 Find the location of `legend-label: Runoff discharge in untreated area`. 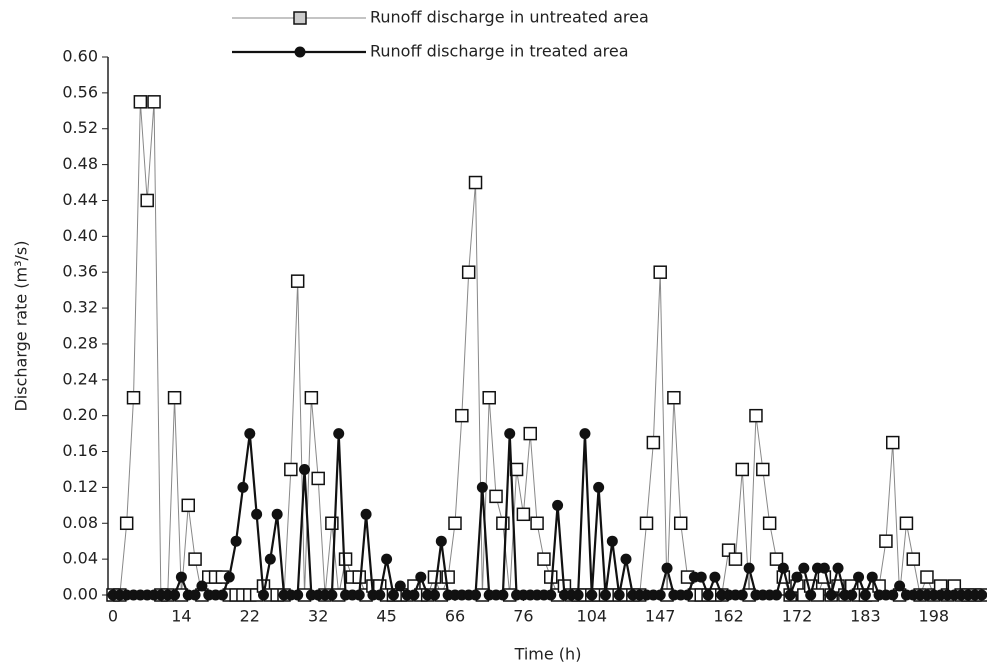

legend-label: Runoff discharge in untreated area is located at coordinates (509, 17).